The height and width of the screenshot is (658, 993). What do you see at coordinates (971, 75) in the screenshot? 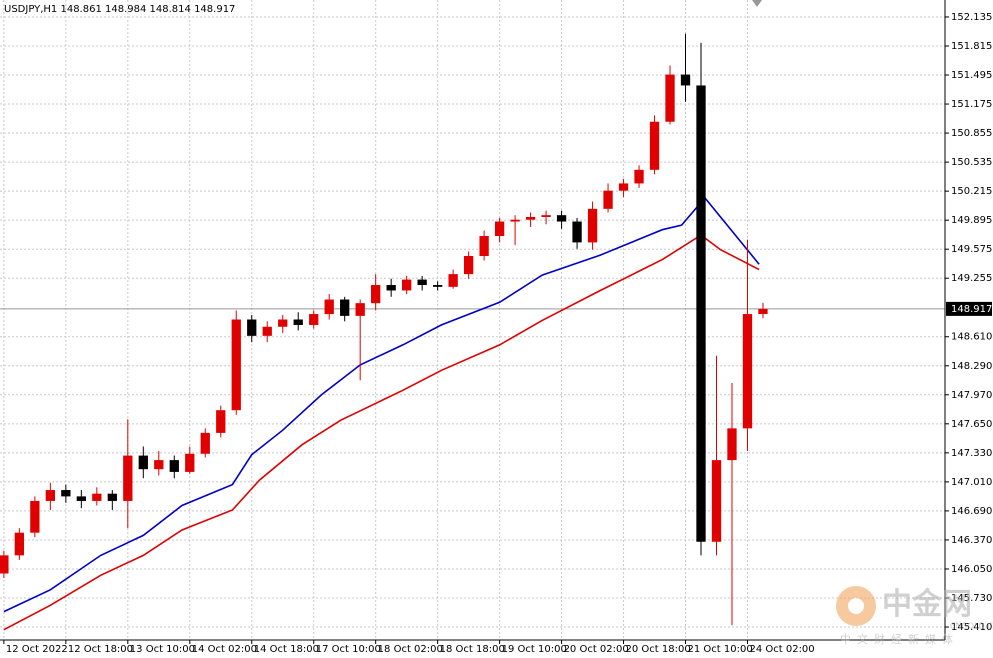
I see `y-tick-label: 151.495` at bounding box center [971, 75].